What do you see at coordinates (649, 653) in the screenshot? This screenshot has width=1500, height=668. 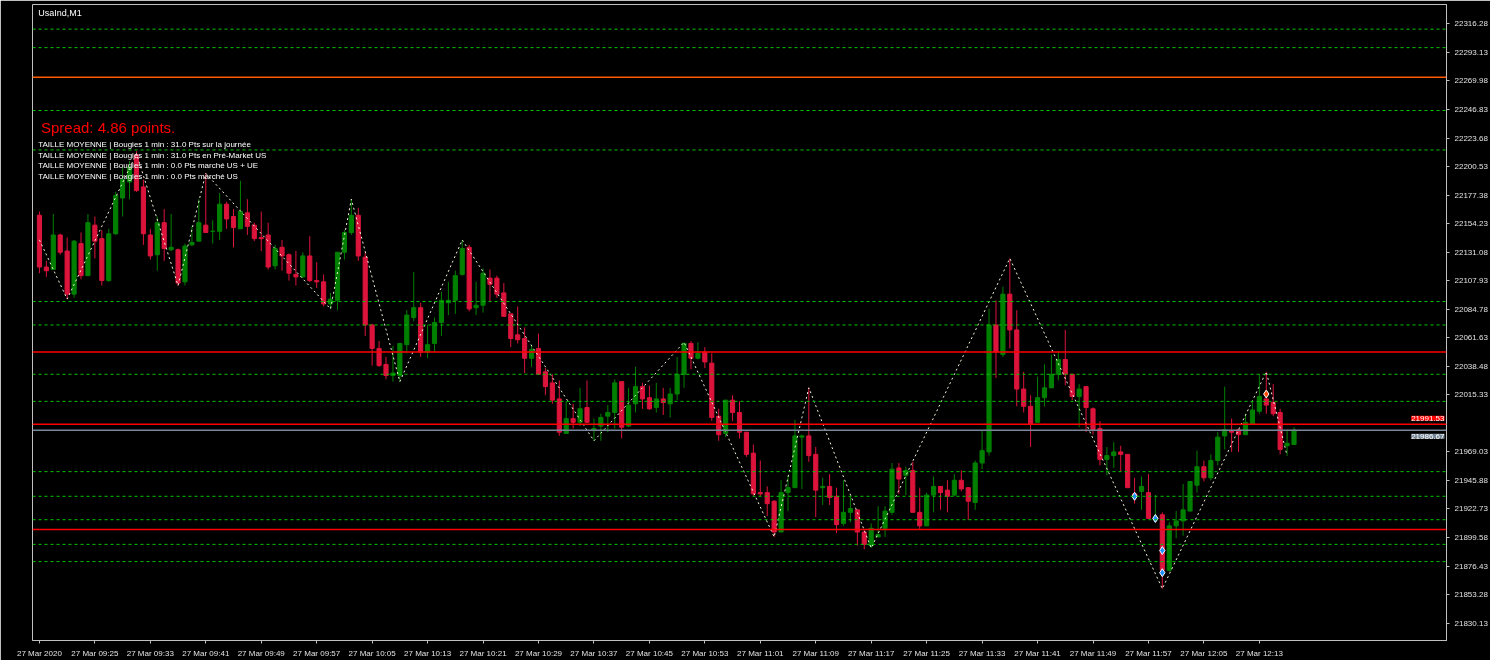 I see `x-tick-label: 27 Mar 10:45` at bounding box center [649, 653].